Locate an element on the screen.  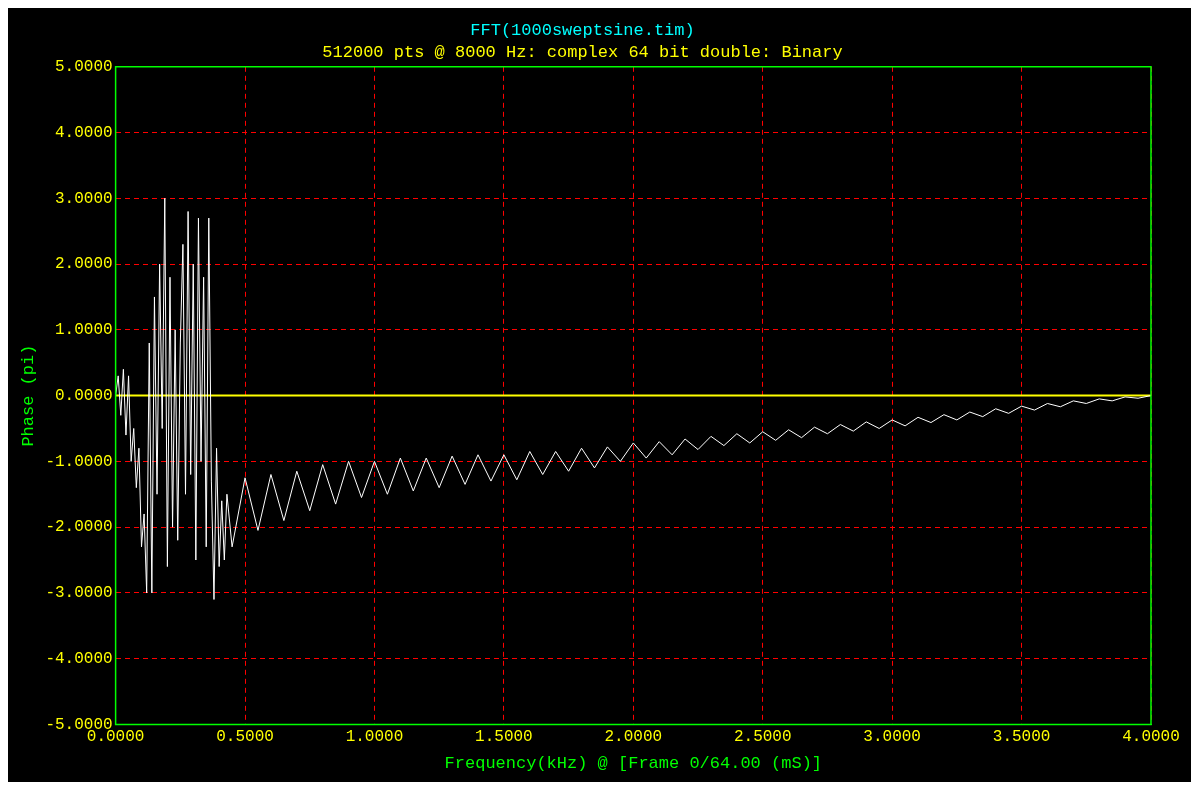
y-tick-label: 2.0000 is located at coordinates (84, 264).